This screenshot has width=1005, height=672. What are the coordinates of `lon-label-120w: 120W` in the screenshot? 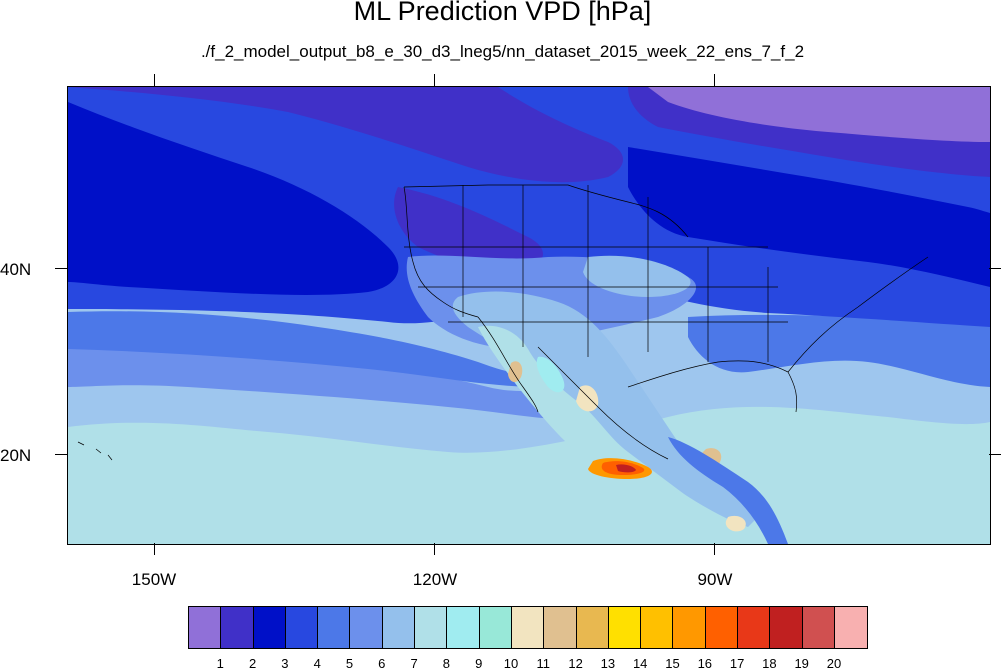 It's located at (435, 579).